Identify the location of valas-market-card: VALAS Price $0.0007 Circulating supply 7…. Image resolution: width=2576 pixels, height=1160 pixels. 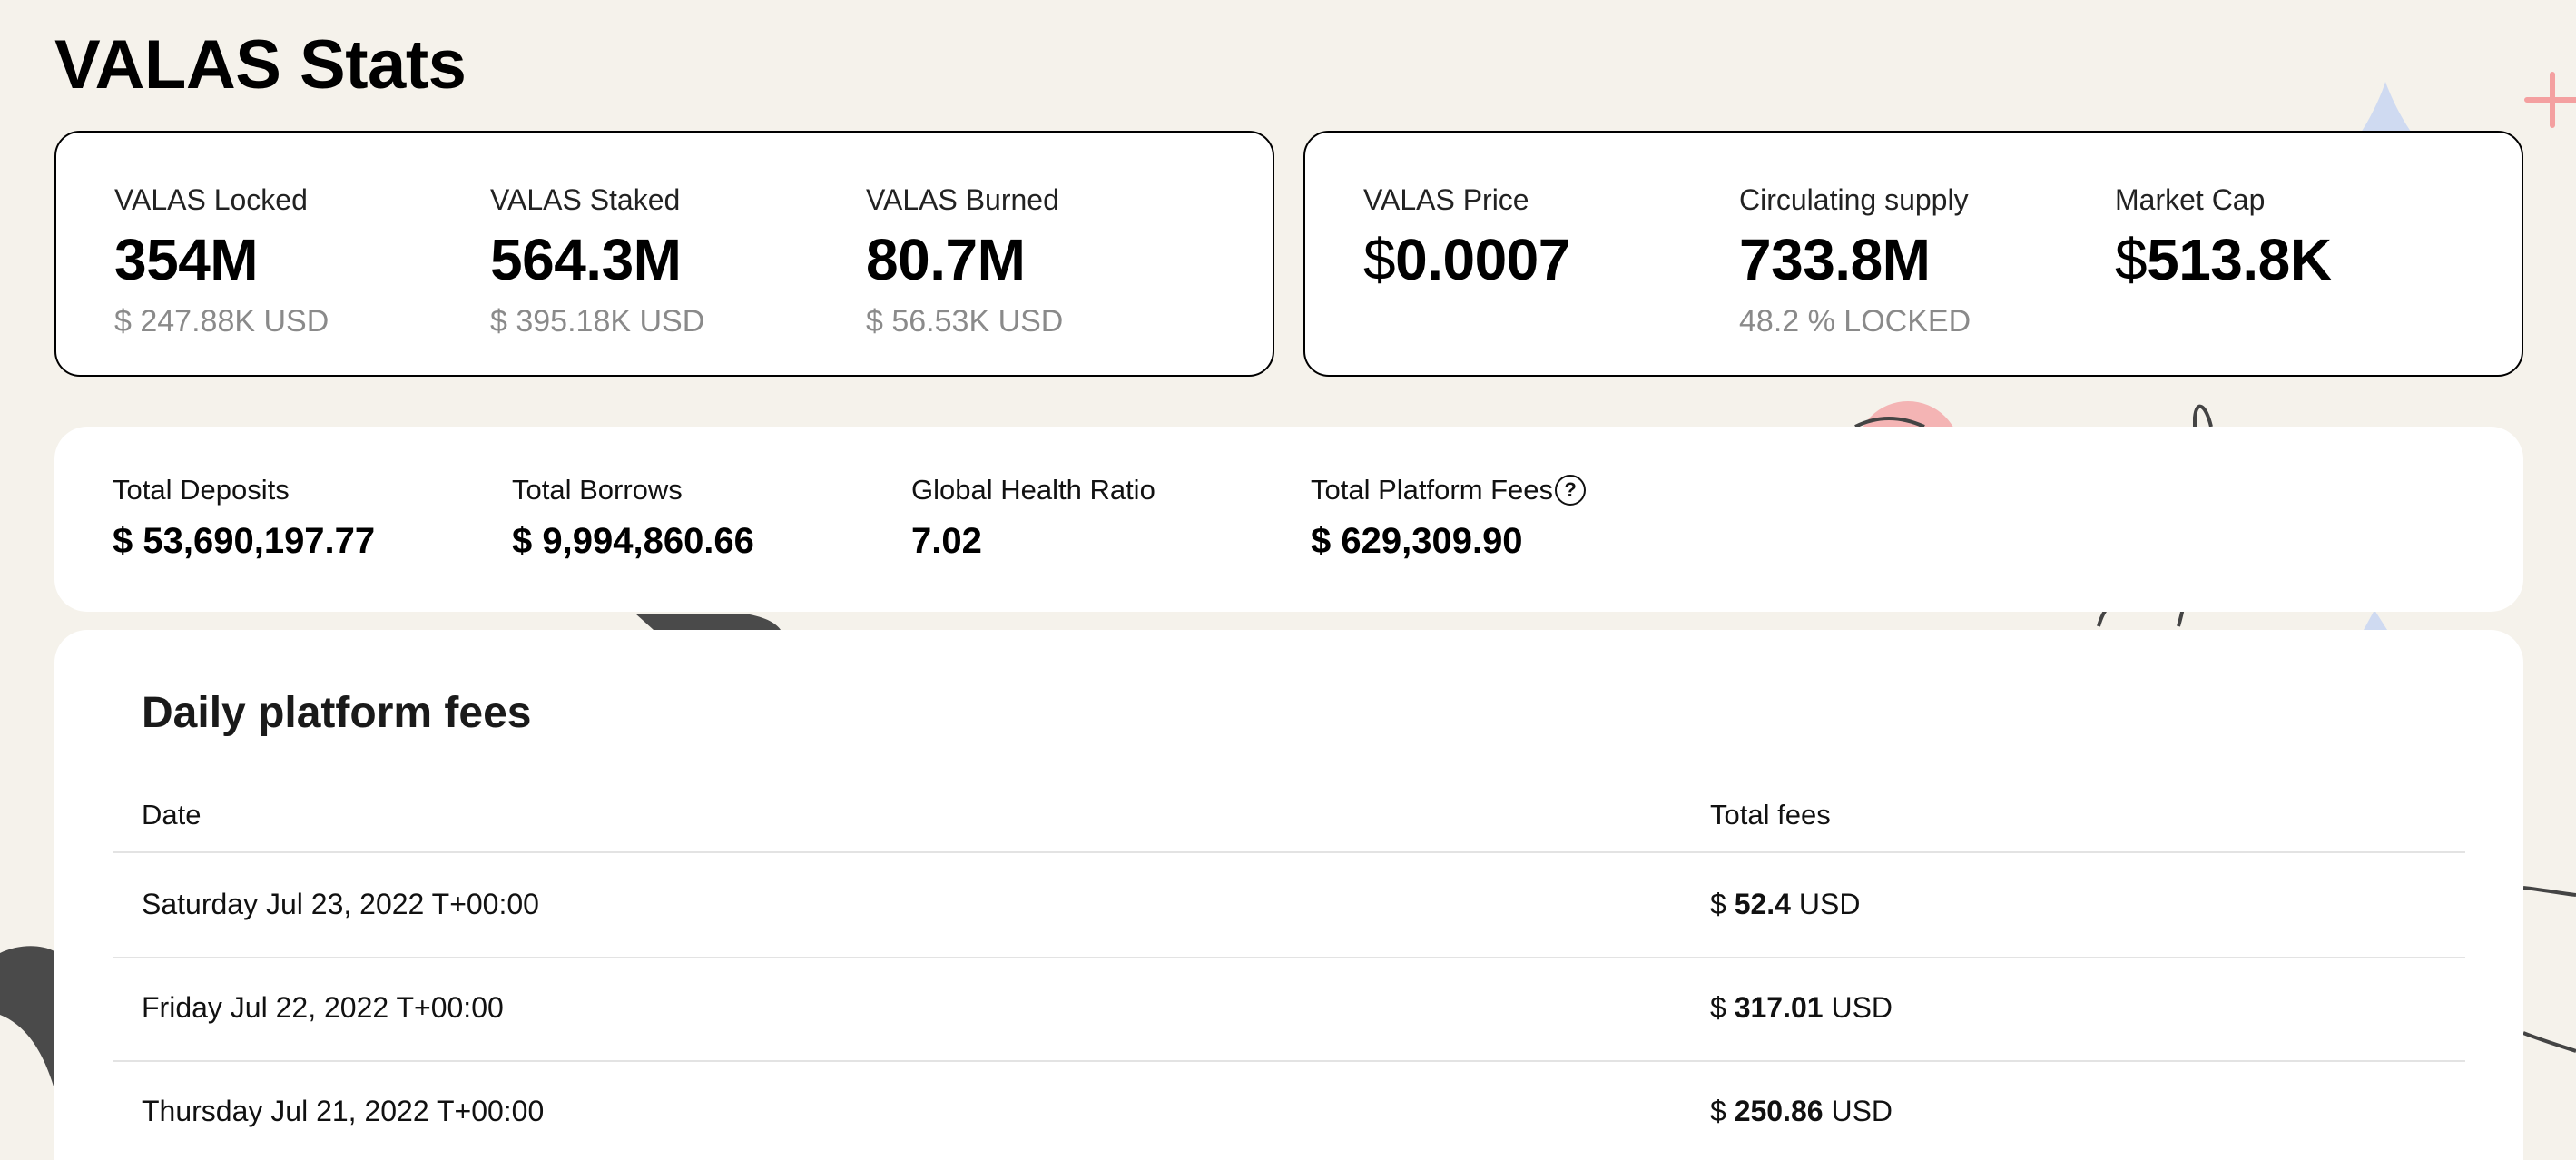
(1913, 254).